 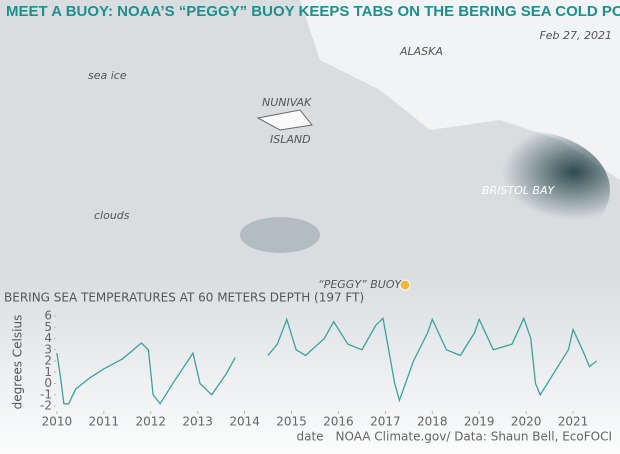 I want to click on y-tick-label: 4, so click(x=48, y=338).